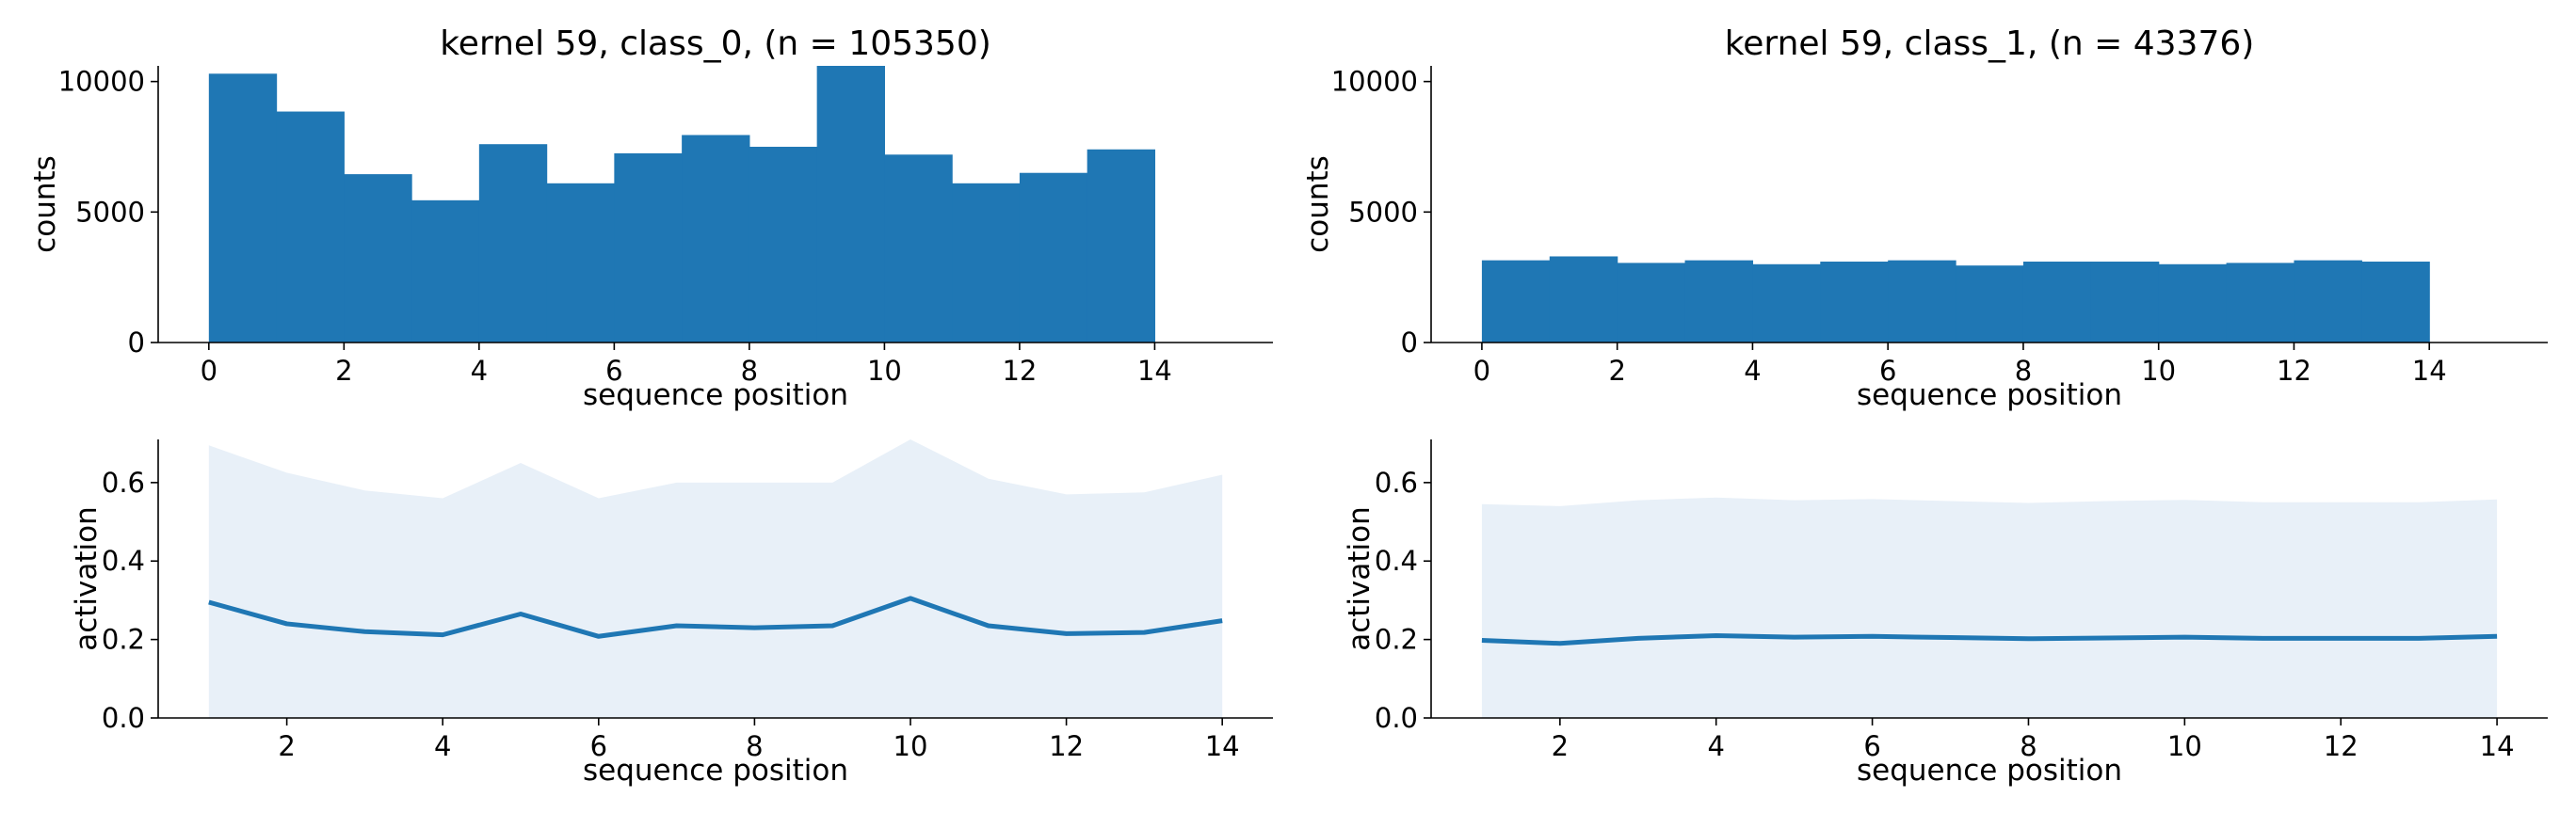  I want to click on chart-title: kernel 59, class_0, (n = 105350), so click(715, 43).